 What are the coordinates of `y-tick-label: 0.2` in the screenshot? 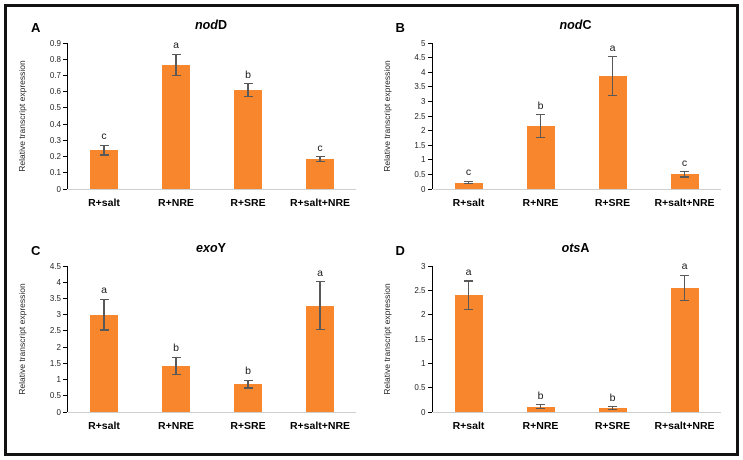 It's located at (55, 157).